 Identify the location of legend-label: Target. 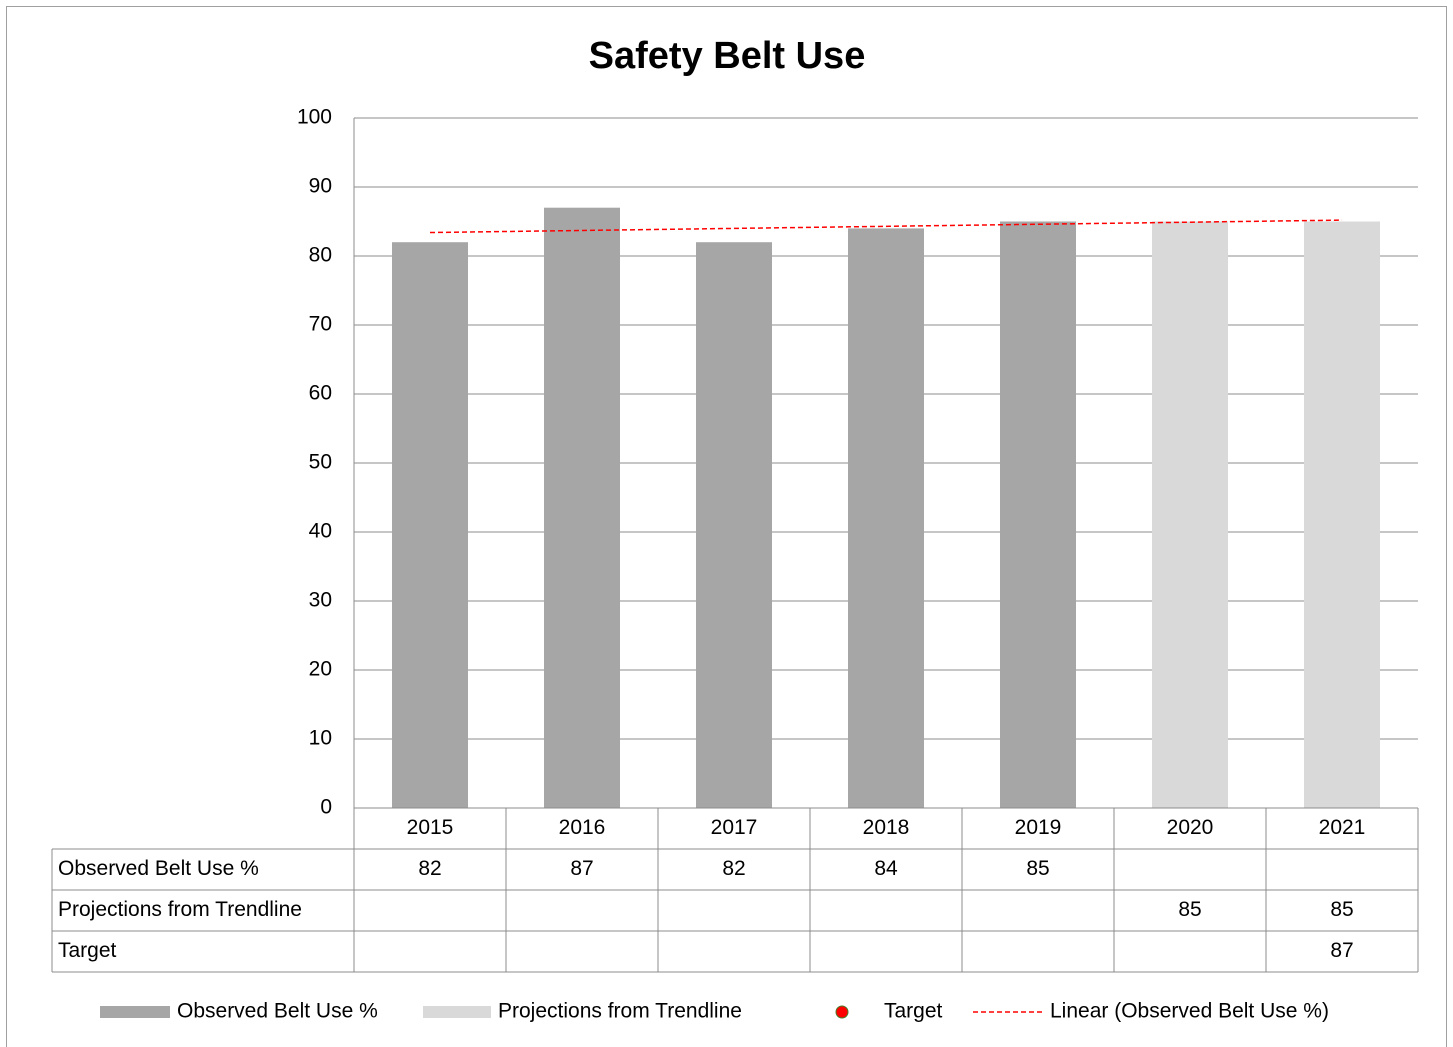
(913, 1011).